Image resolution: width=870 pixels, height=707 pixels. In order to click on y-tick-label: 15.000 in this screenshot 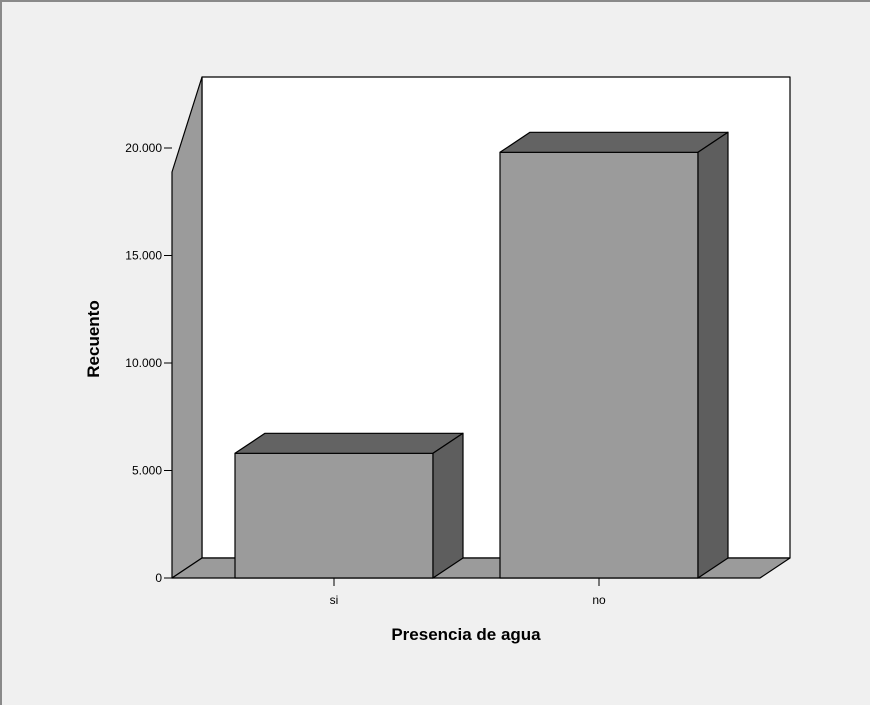, I will do `click(143, 256)`.